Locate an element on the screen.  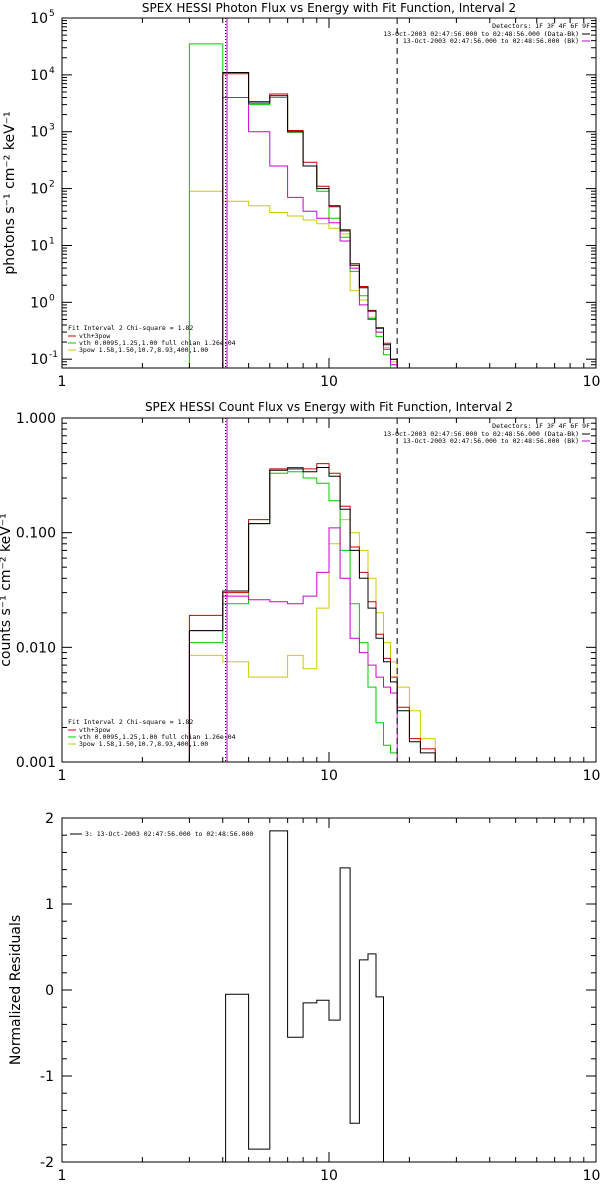
y-tick-label-exponent: -1 is located at coordinates (53, 355).